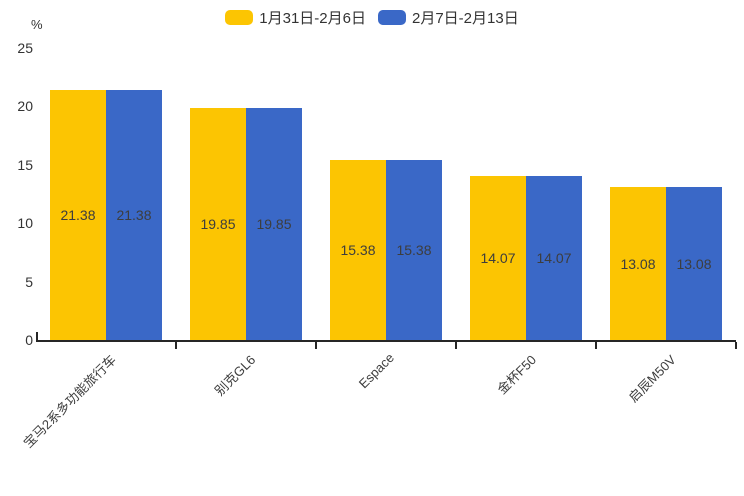 This screenshot has width=744, height=496. Describe the element at coordinates (29, 281) in the screenshot. I see `y-axis-tick-label: 5` at that location.